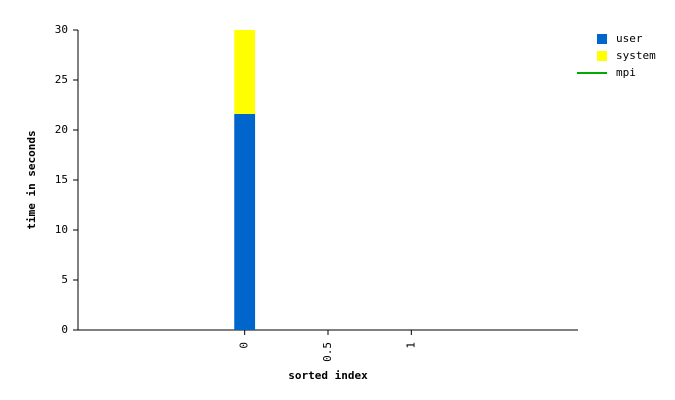  I want to click on legend-label: mpi, so click(626, 72).